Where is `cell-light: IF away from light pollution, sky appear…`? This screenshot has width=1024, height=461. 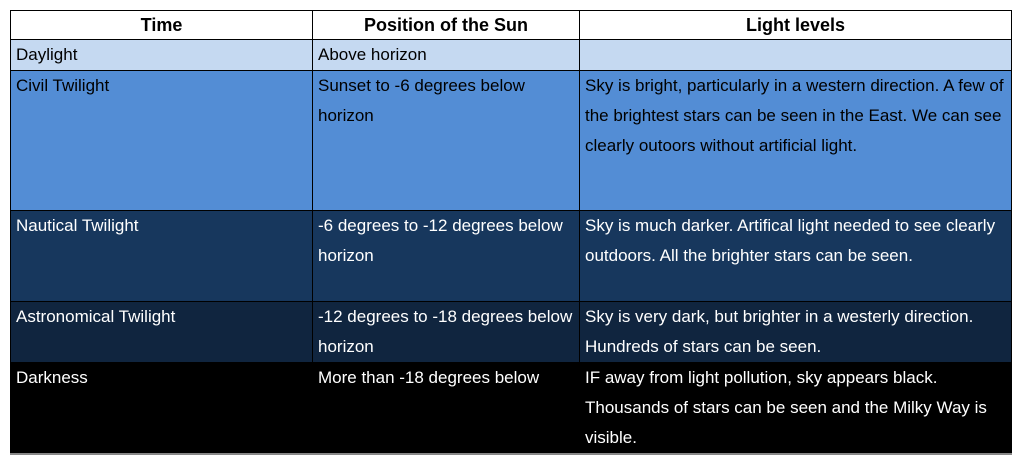
cell-light: IF away from light pollution, sky appear… is located at coordinates (795, 408).